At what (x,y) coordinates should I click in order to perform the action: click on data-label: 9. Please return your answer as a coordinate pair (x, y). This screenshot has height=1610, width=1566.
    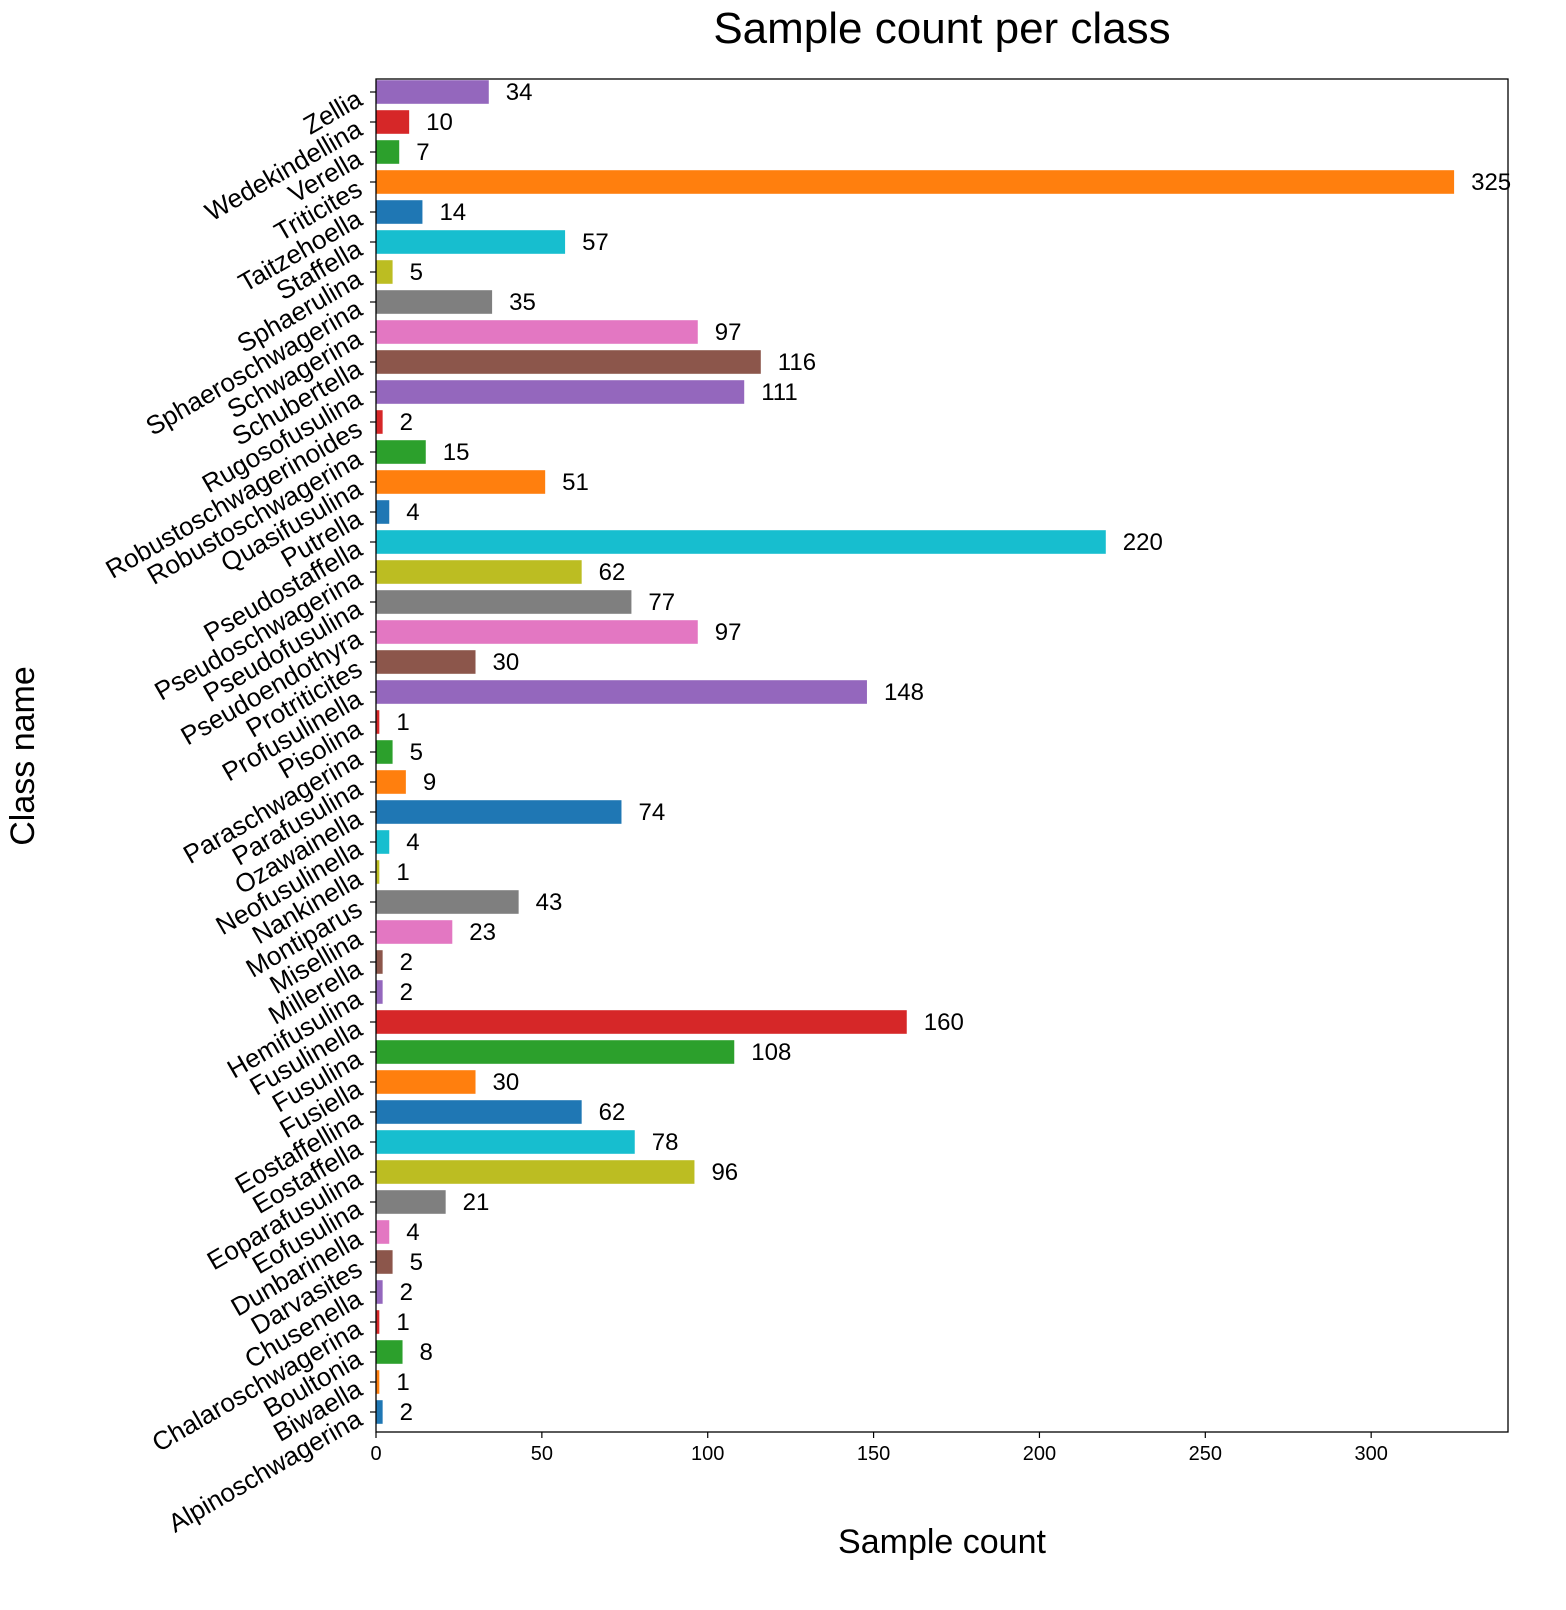
    Looking at the image, I should click on (429, 782).